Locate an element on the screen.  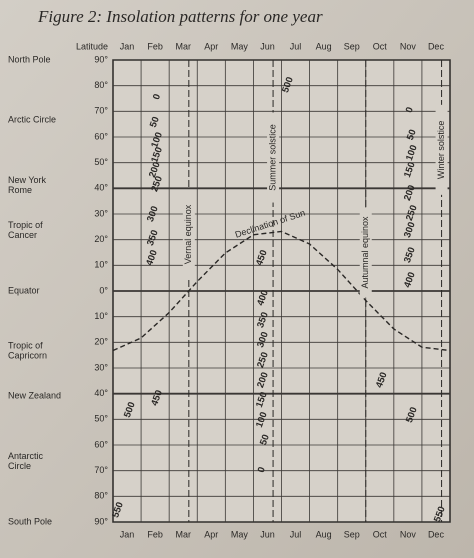
annotation: Winter solstice is located at coordinates (441, 150).